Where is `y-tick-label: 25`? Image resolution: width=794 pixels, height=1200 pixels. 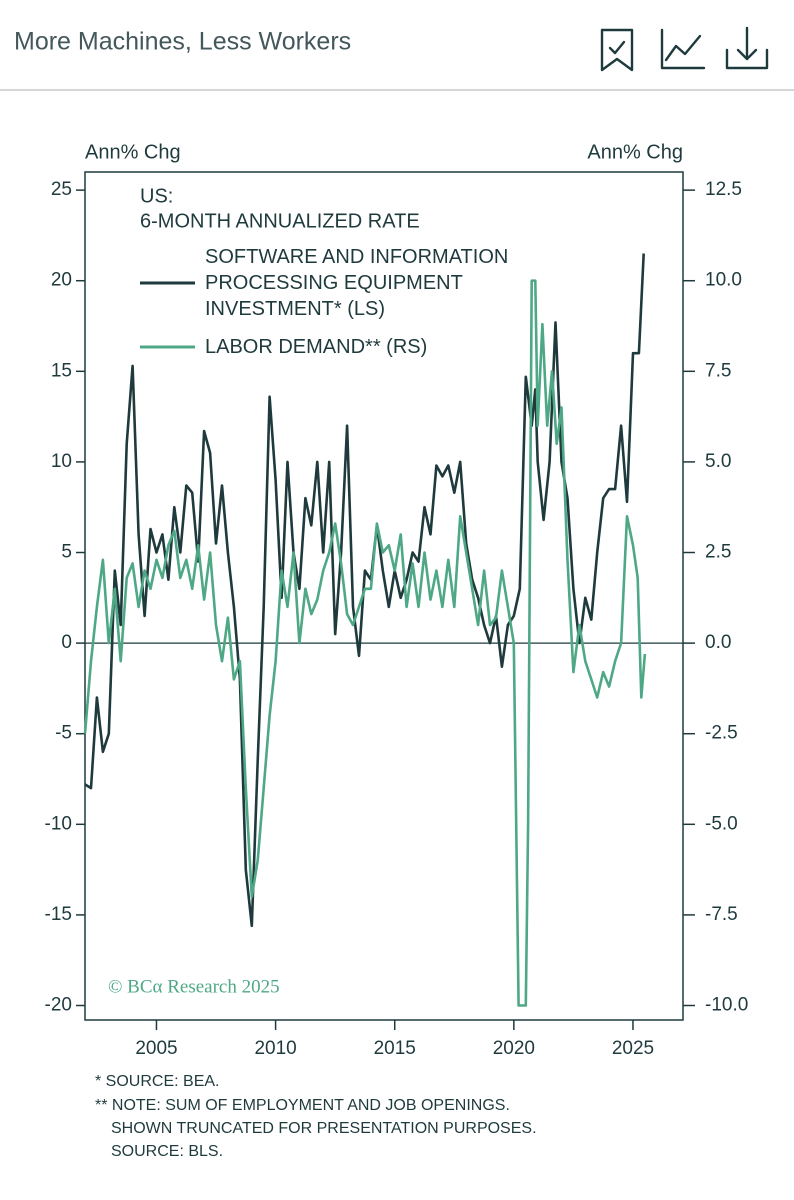
y-tick-label: 25 is located at coordinates (61, 189).